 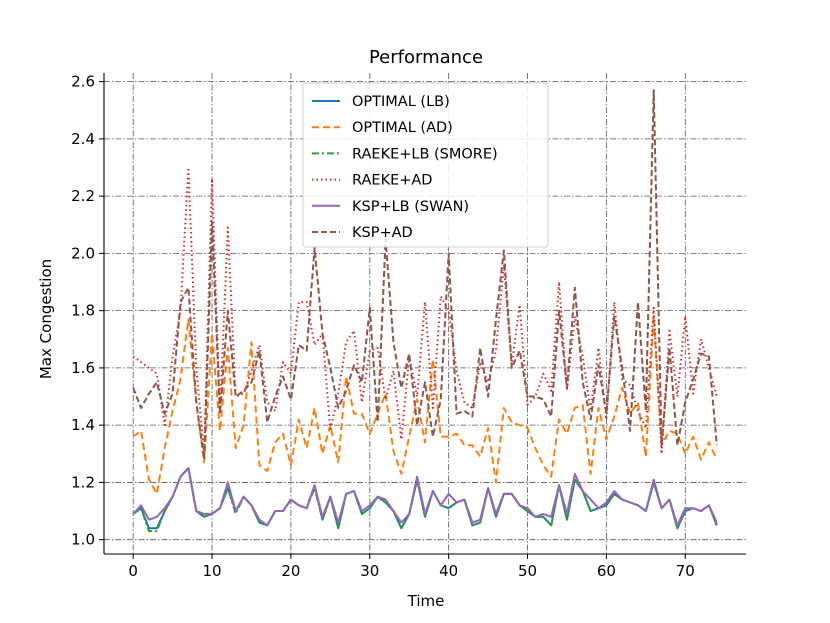 What do you see at coordinates (83, 253) in the screenshot?
I see `y-tick-label: 2.0` at bounding box center [83, 253].